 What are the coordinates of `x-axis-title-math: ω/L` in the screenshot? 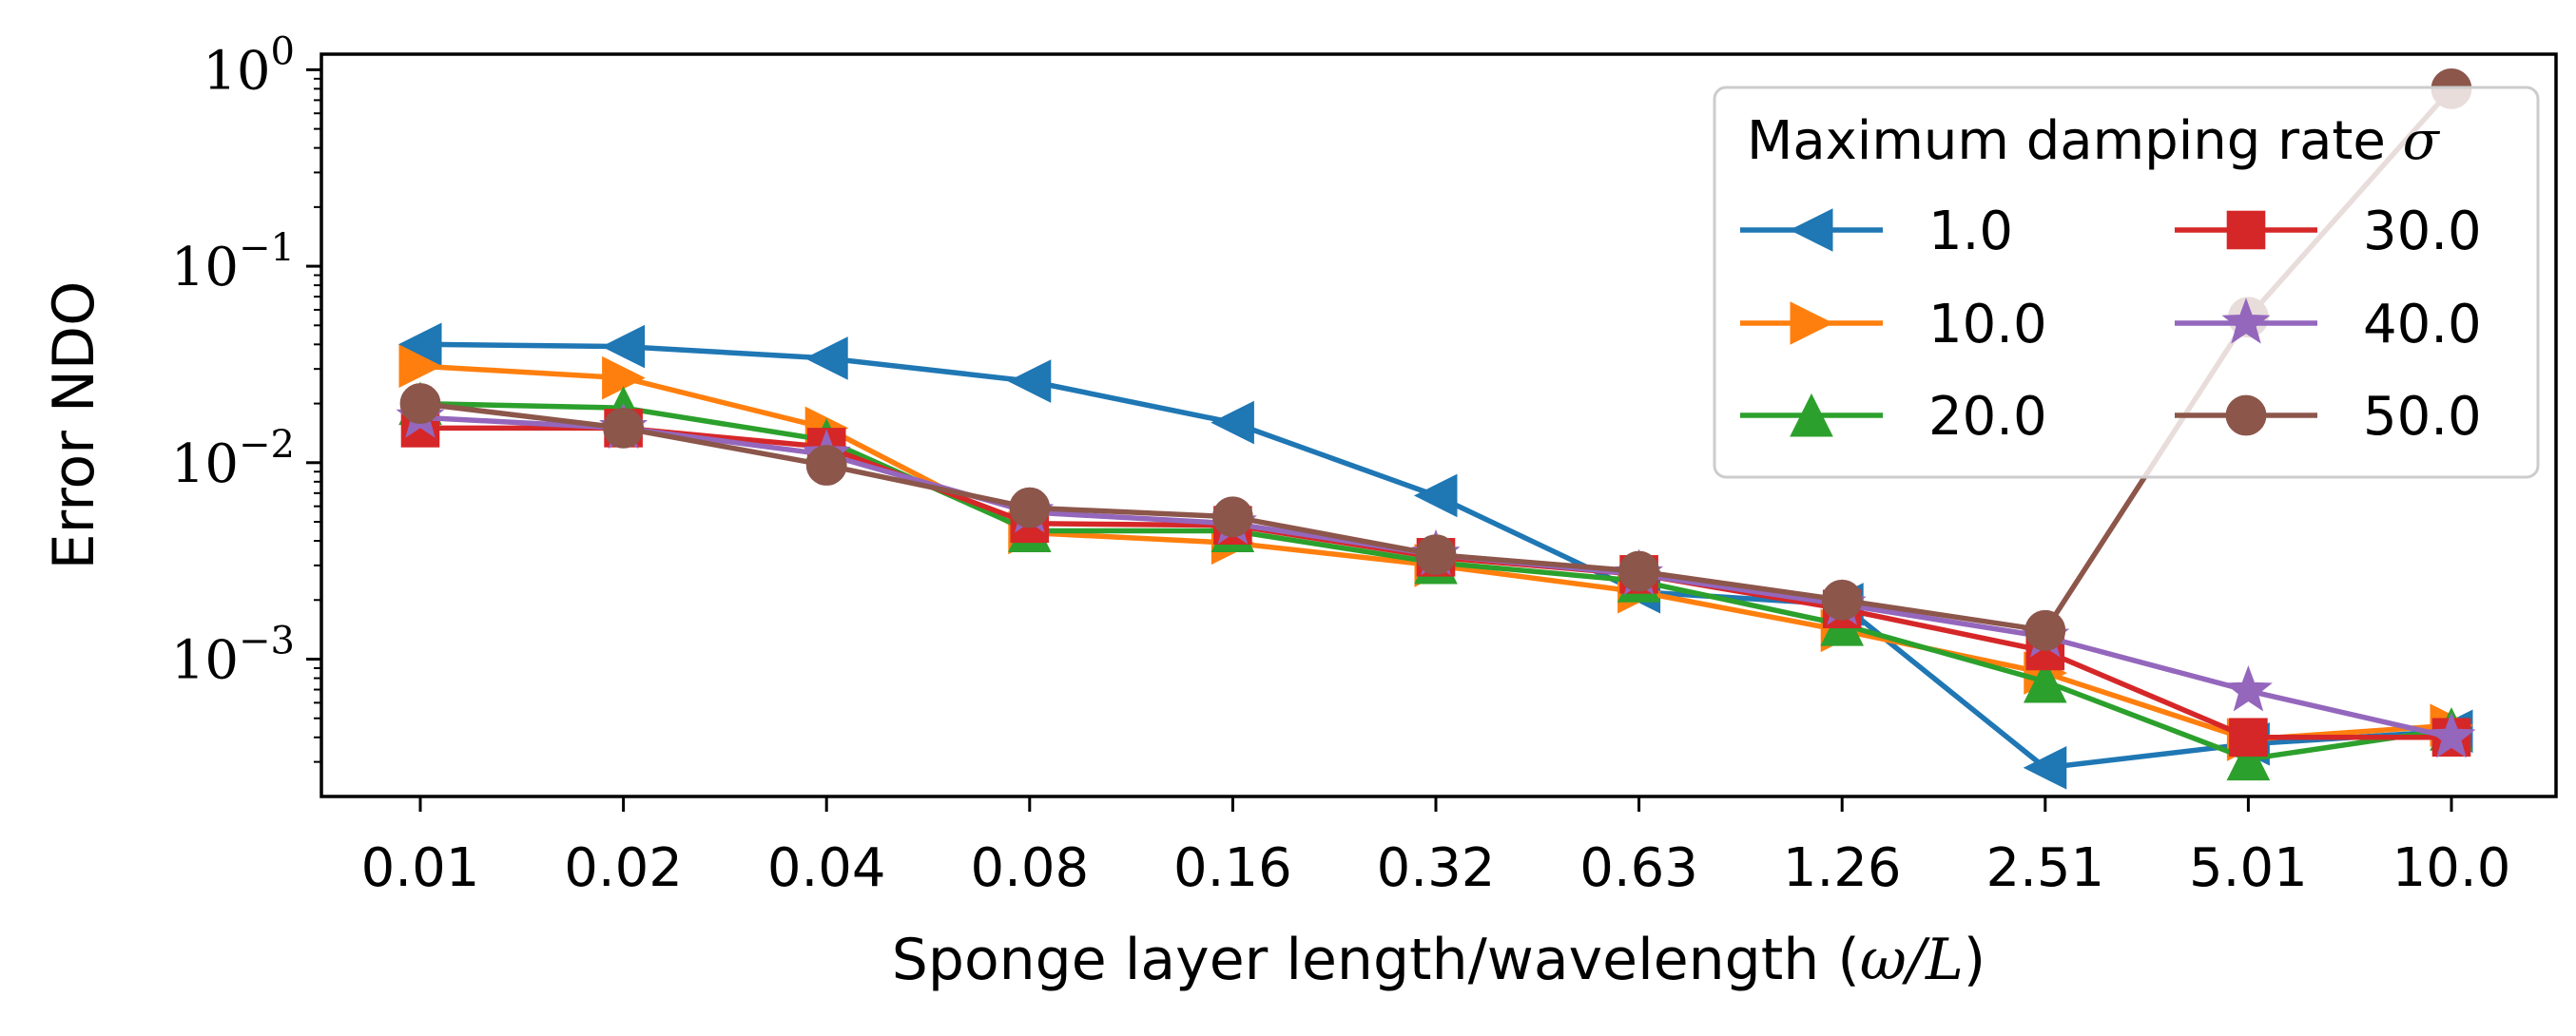 It's located at (1912, 960).